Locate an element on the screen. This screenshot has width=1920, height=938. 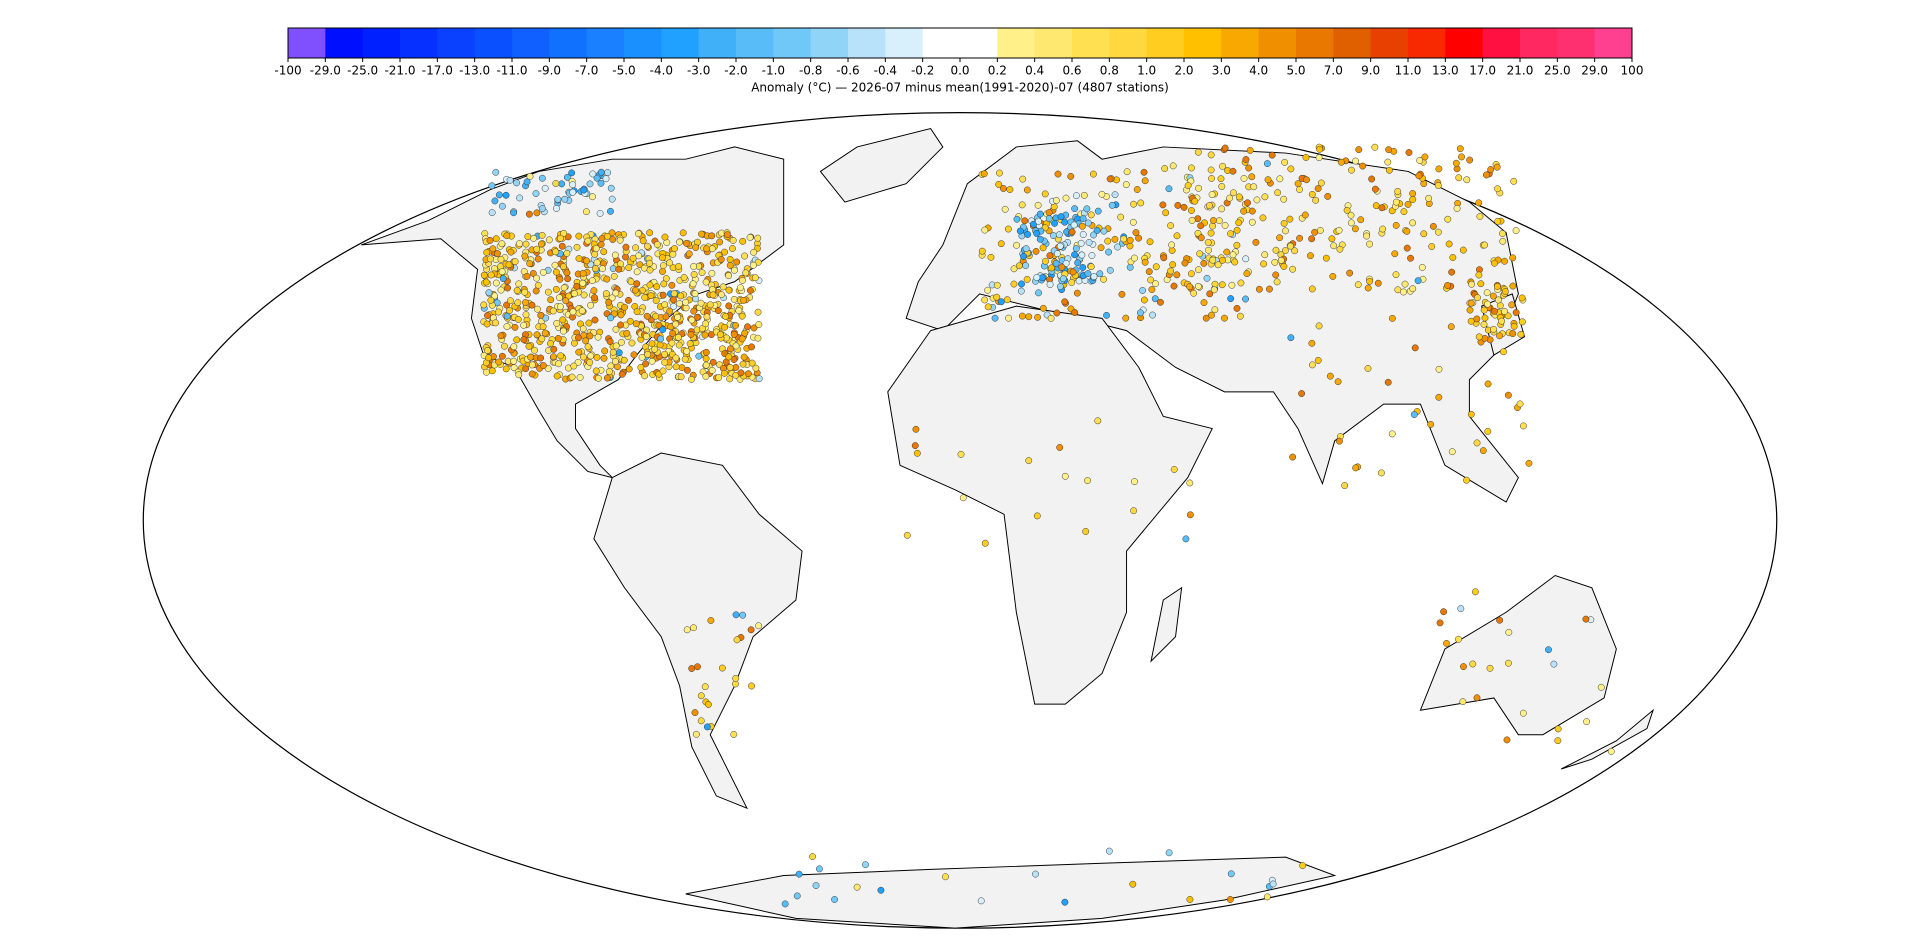
colorbar-tick-label: -13.0 is located at coordinates (474, 71).